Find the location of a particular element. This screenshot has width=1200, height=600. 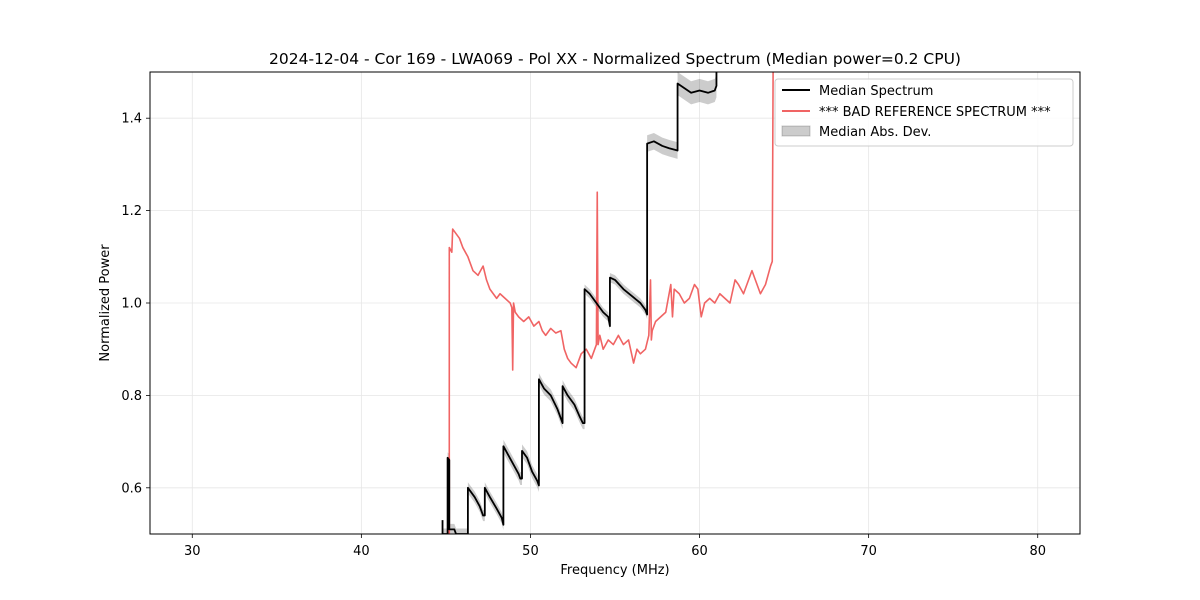

x-tick-label: 30 is located at coordinates (192, 551).